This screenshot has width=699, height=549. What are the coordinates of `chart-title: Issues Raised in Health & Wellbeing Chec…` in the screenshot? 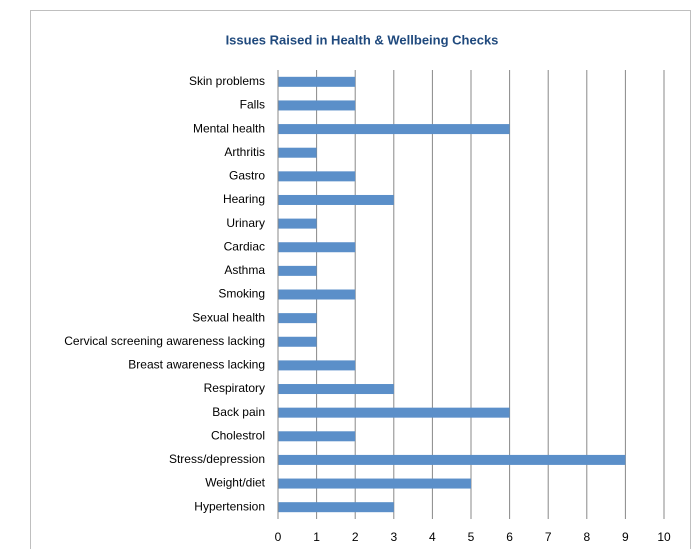 It's located at (362, 39).